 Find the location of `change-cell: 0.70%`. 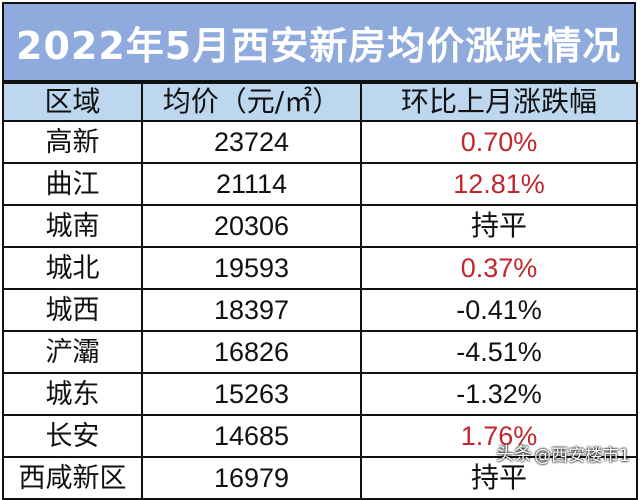

change-cell: 0.70% is located at coordinates (499, 142).